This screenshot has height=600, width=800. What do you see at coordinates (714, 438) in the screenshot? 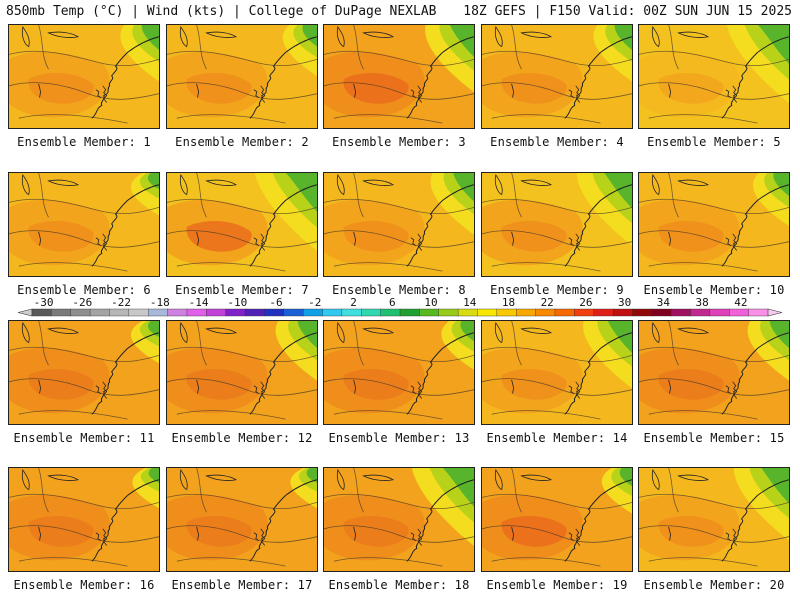
I see `ensemble-member-label: Ensemble Member: 15` at bounding box center [714, 438].